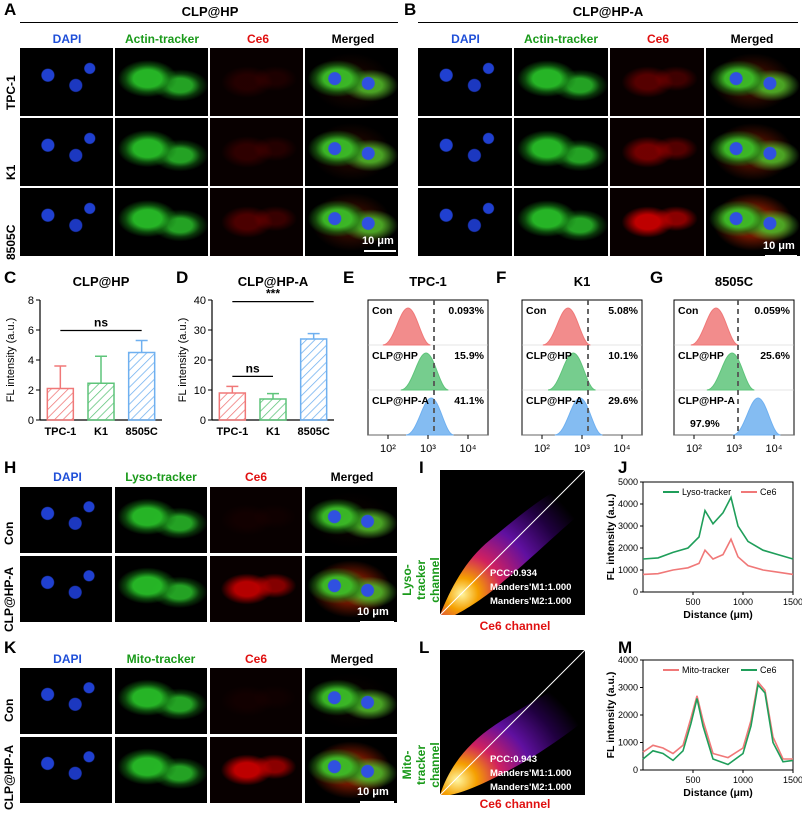 This screenshot has height=813, width=802. Describe the element at coordinates (611, 715) in the screenshot. I see `chart-M-ylabel: FL intensity (a.u.)` at that location.